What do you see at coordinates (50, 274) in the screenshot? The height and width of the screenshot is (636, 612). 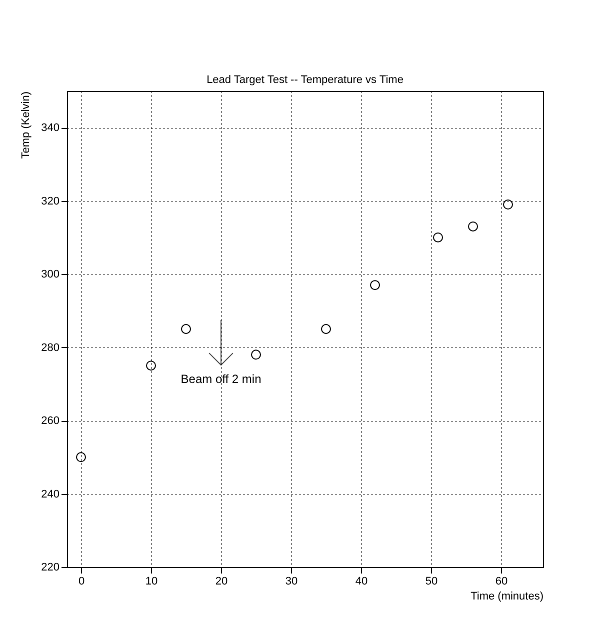 I see `y-tick-label: 300` at bounding box center [50, 274].